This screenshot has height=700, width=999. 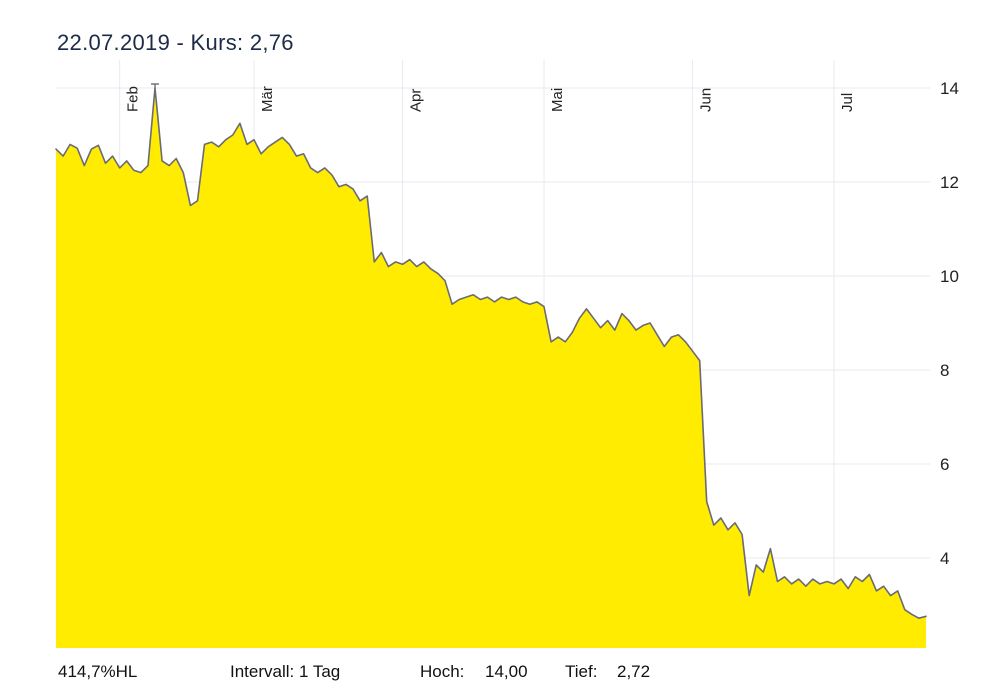 What do you see at coordinates (267, 99) in the screenshot?
I see `x-axis-tick-label: Mär` at bounding box center [267, 99].